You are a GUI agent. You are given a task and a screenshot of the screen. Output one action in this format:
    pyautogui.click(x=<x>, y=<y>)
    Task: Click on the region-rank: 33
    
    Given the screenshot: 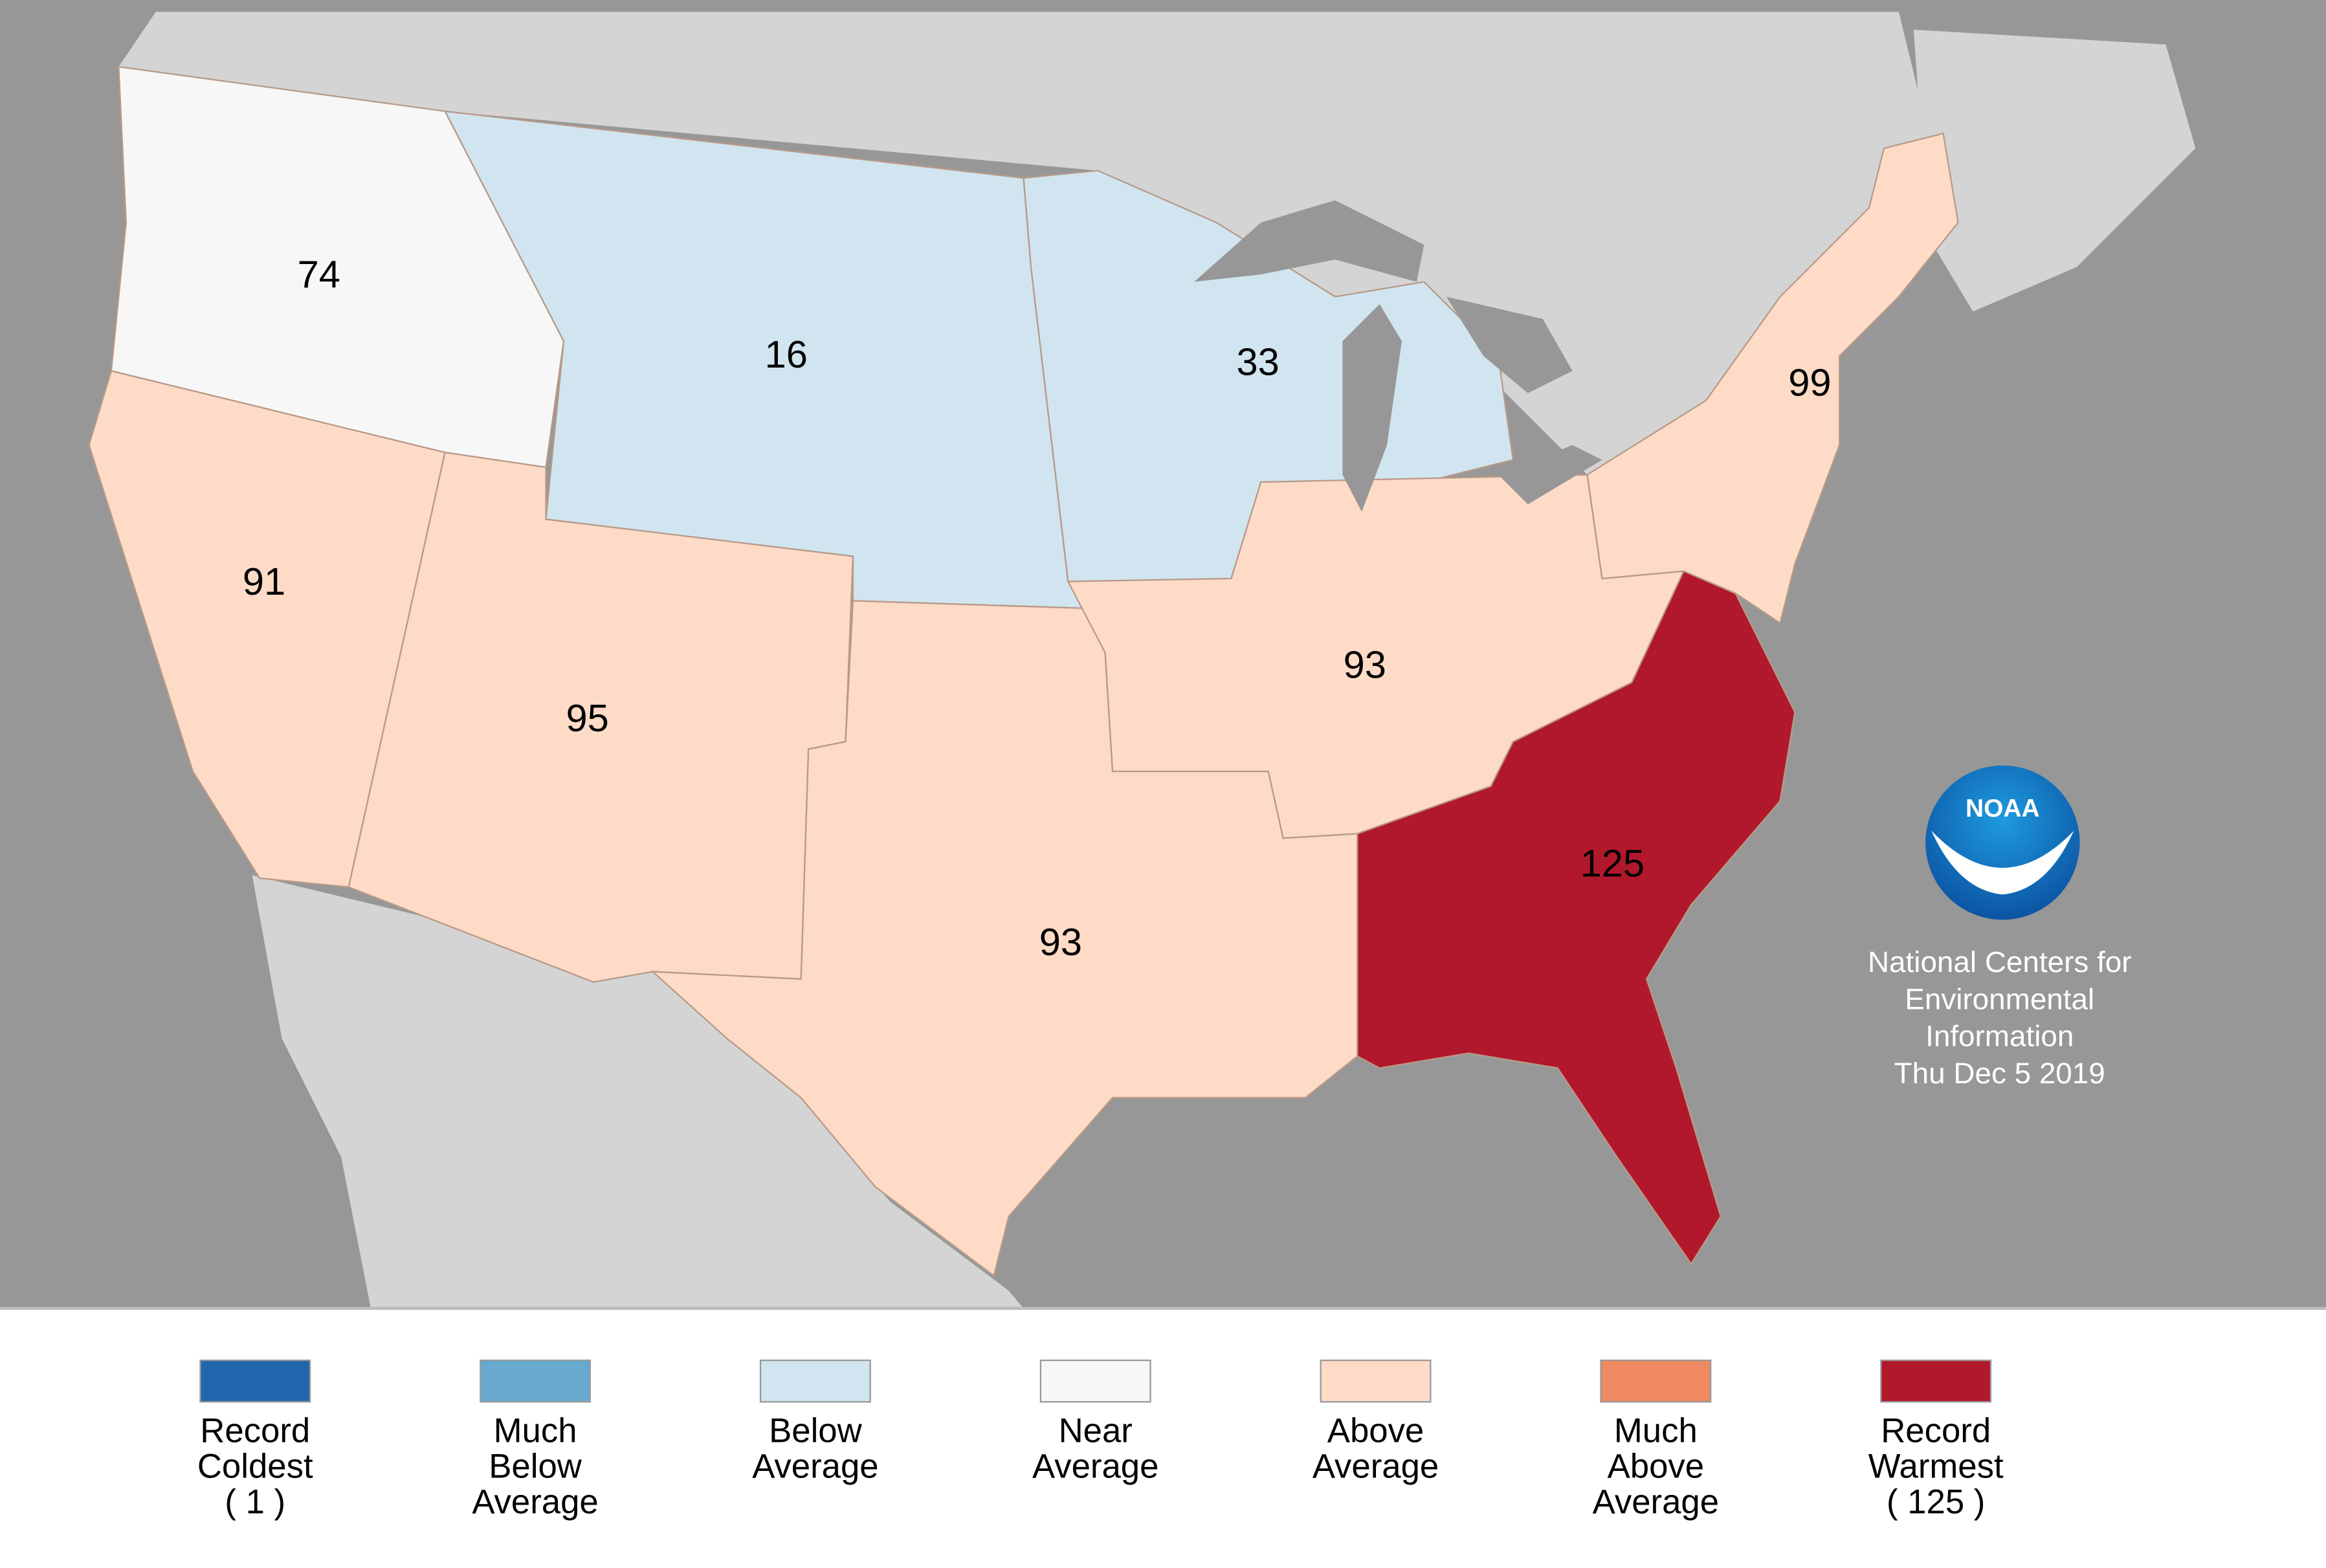 What is the action you would take?
    pyautogui.click(x=1258, y=362)
    